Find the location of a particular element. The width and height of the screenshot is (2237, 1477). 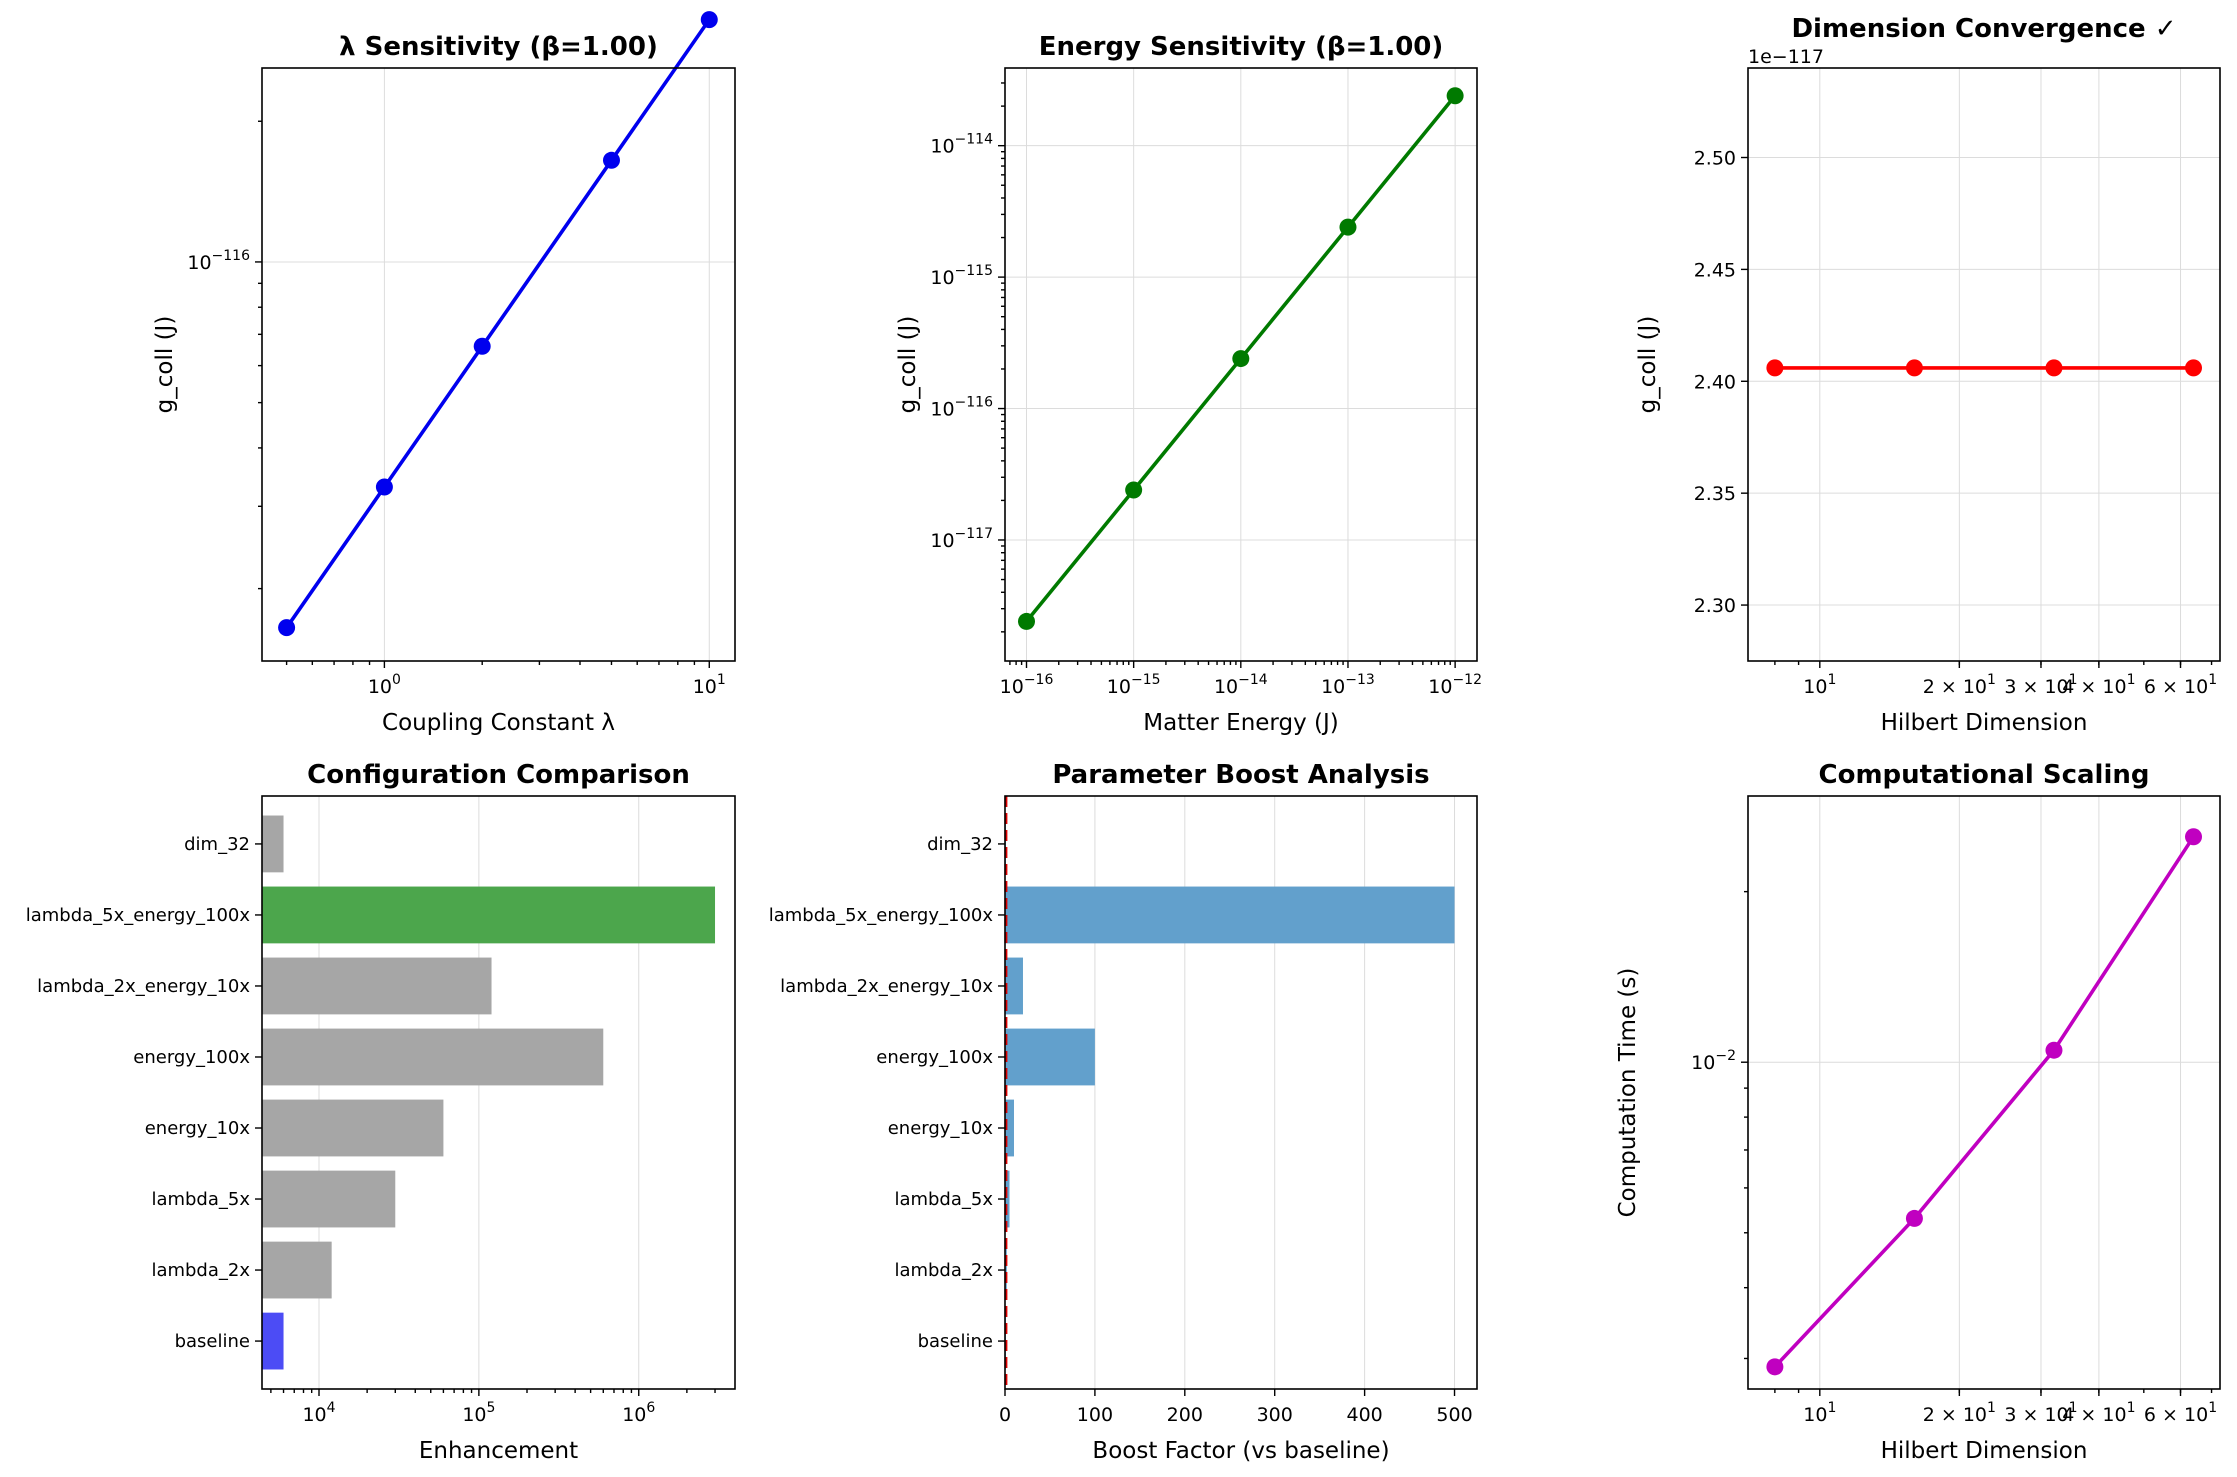

x-axis-label: Matter Energy (J) is located at coordinates (1240, 723).